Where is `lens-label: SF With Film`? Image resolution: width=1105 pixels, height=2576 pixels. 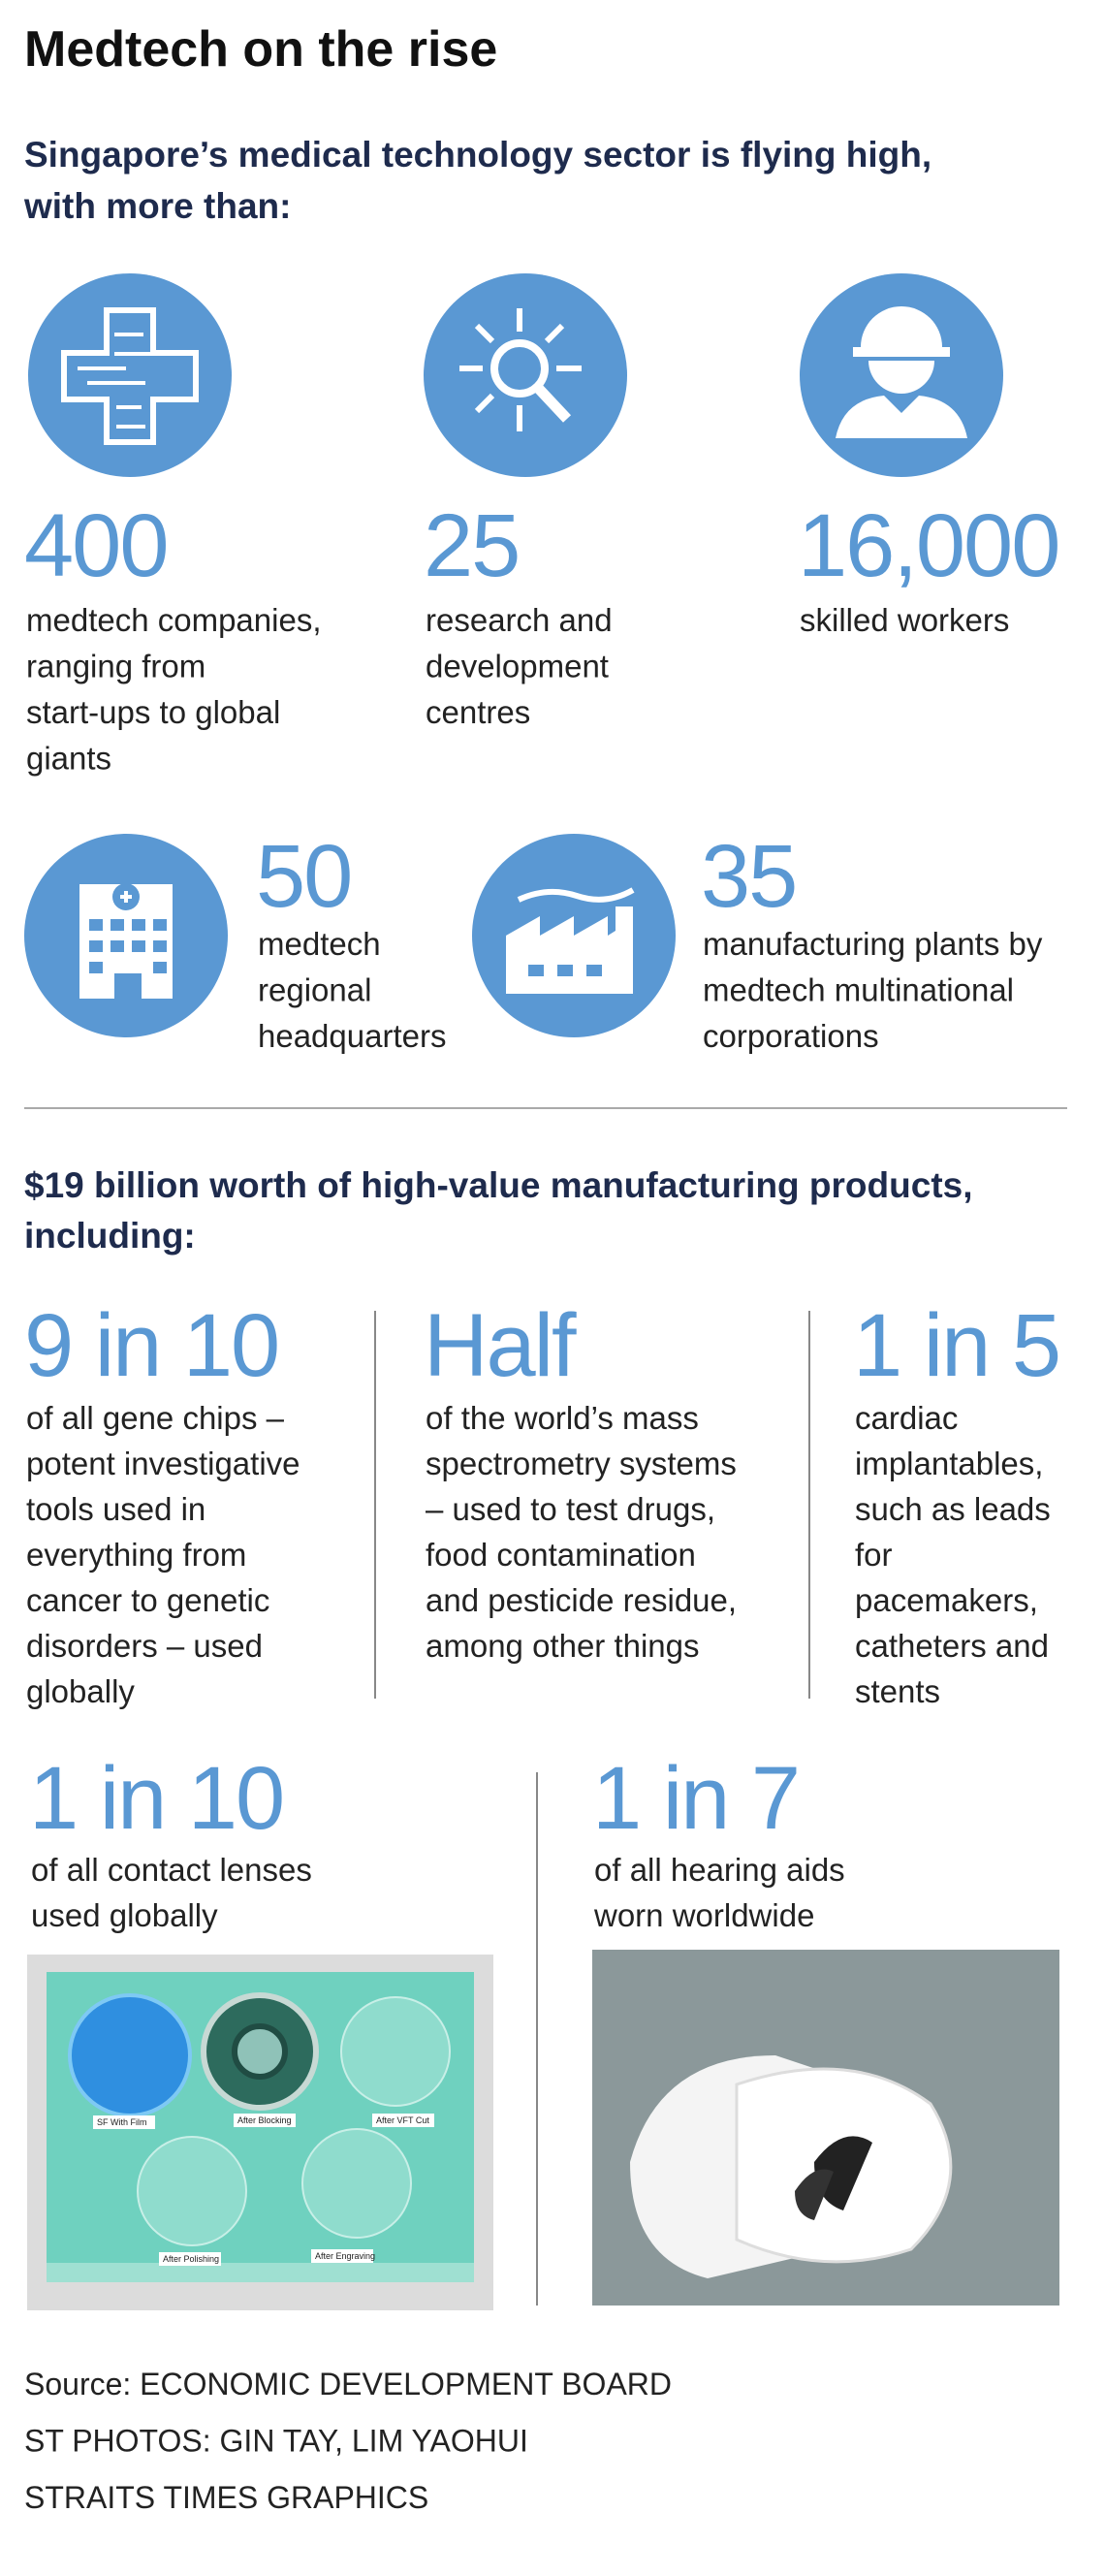 lens-label: SF With Film is located at coordinates (122, 2122).